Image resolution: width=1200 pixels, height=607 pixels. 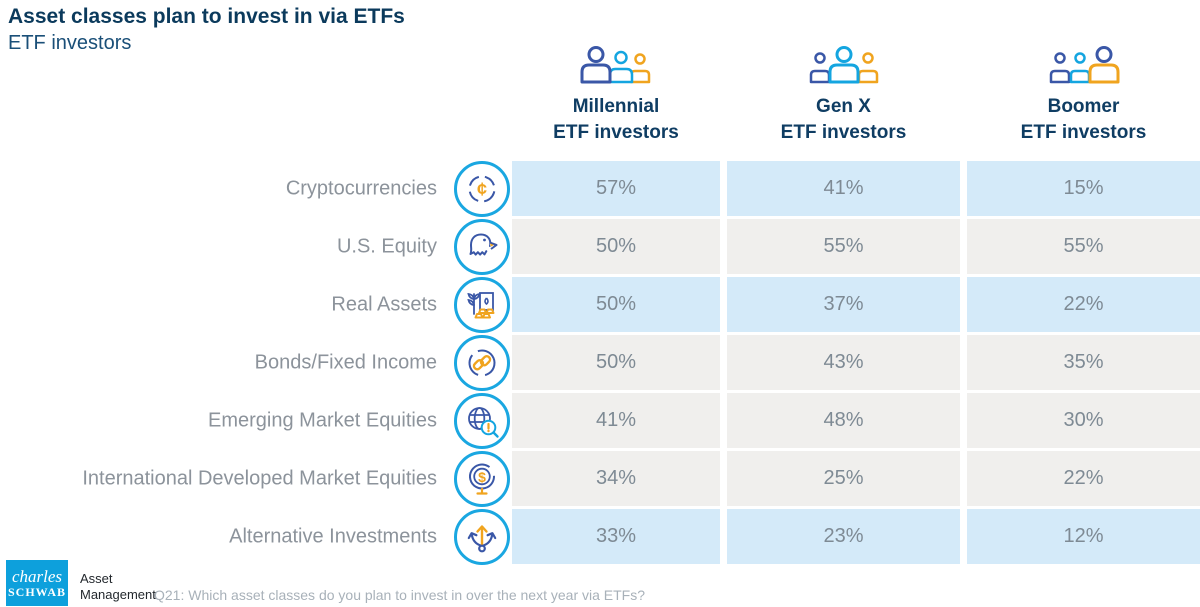 What do you see at coordinates (322, 420) in the screenshot?
I see `row-label: Emerging Market Equities` at bounding box center [322, 420].